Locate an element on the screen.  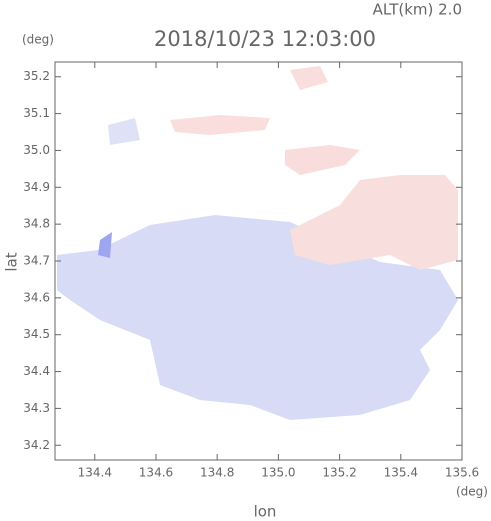
x-tick-label: 135.6 is located at coordinates (462, 473).